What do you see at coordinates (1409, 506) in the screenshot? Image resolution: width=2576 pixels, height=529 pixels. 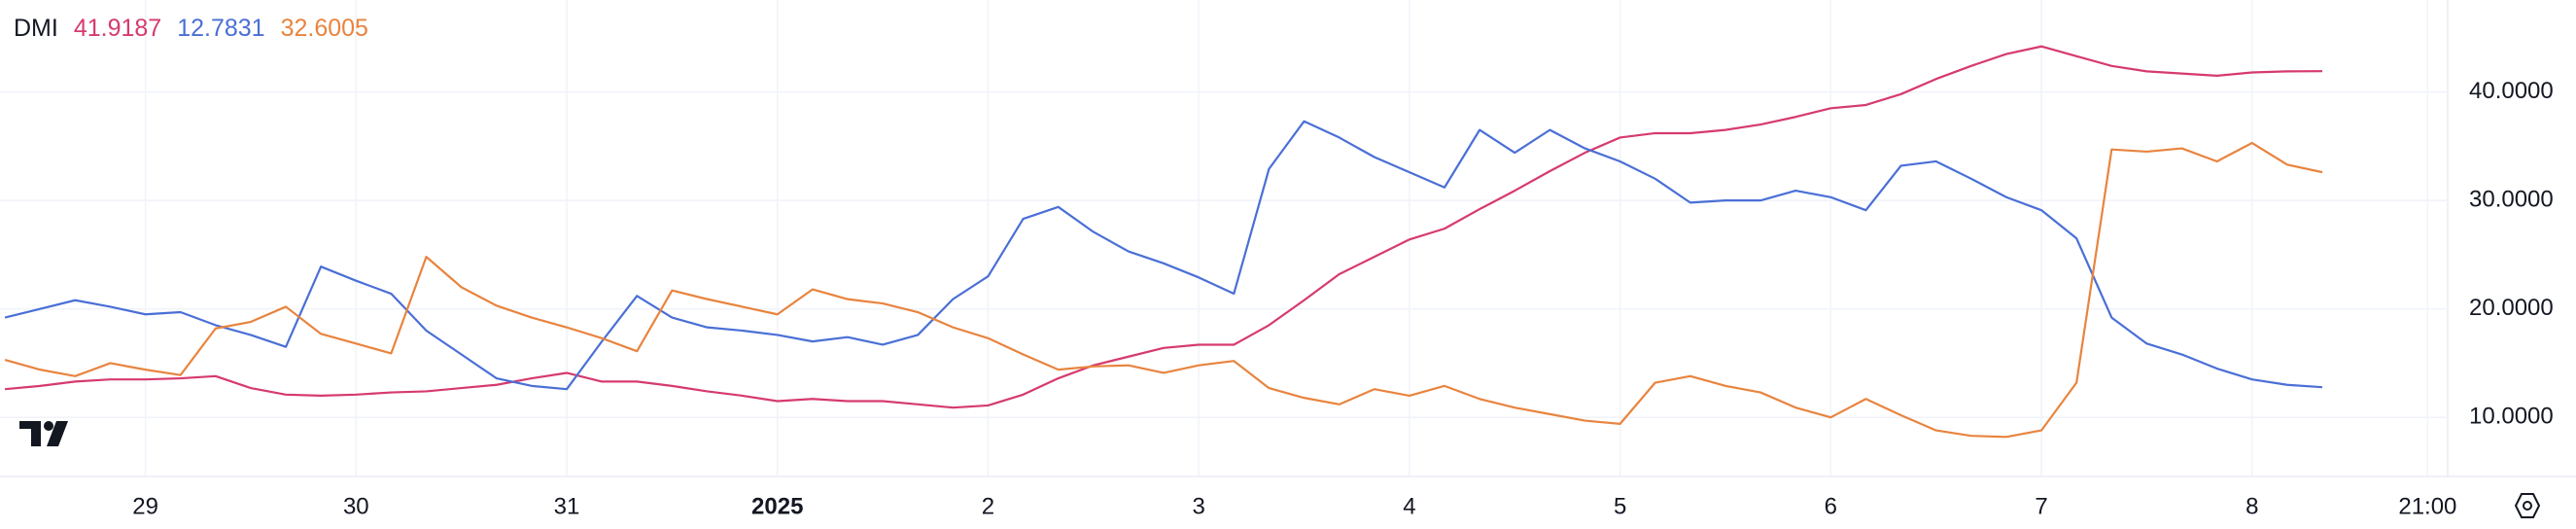 I see `x-tick-label: 4` at bounding box center [1409, 506].